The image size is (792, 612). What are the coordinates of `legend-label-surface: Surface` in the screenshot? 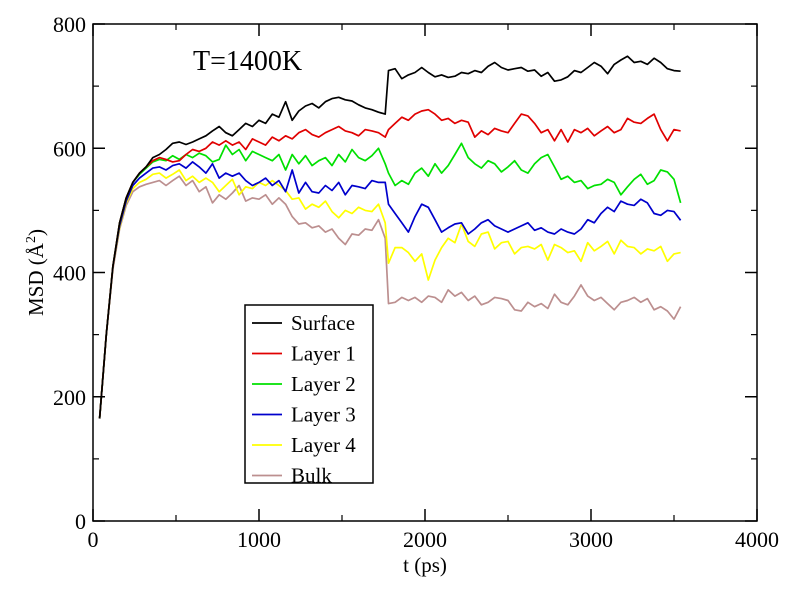 It's located at (323, 323).